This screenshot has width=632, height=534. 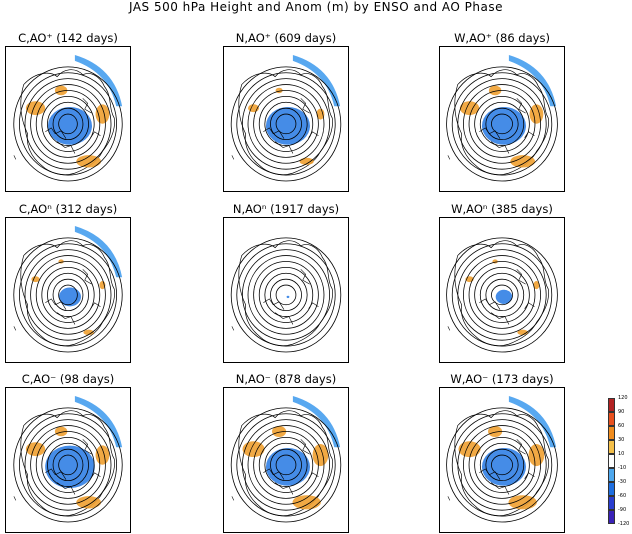 I want to click on colorbar-label: -30, so click(x=622, y=482).